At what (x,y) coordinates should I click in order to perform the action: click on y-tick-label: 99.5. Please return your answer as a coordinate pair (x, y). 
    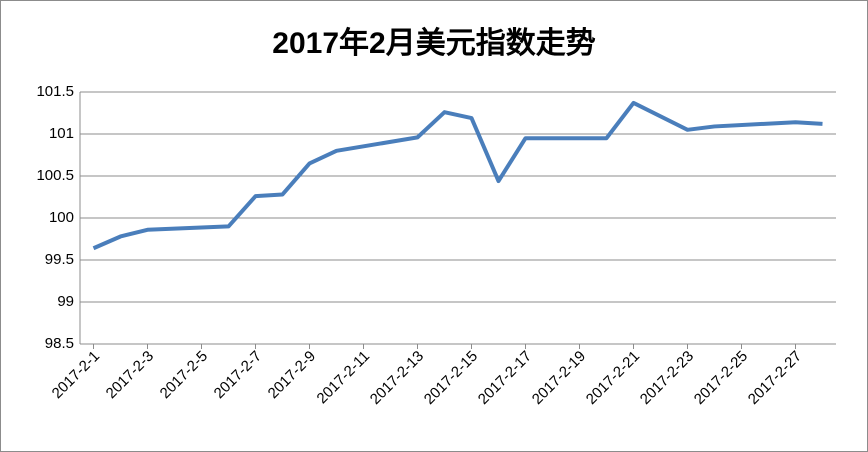
    Looking at the image, I should click on (59, 259).